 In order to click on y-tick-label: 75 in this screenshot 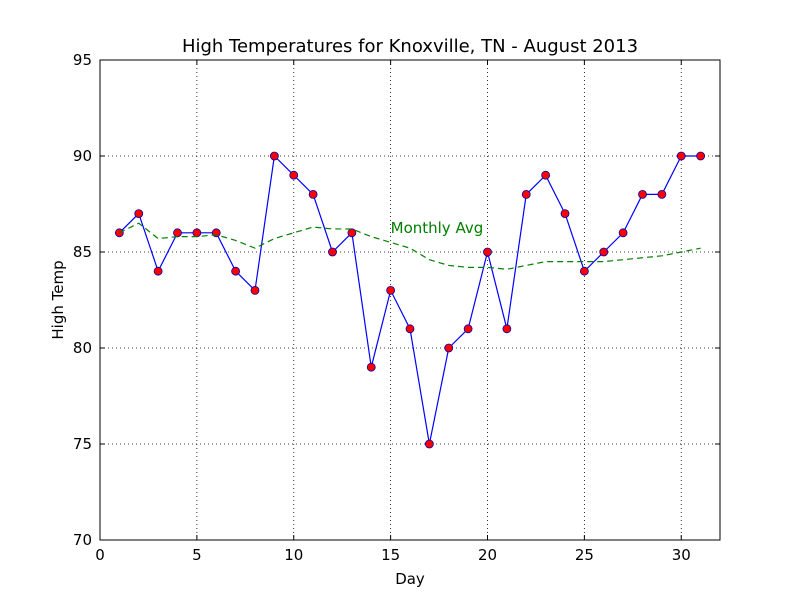, I will do `click(82, 444)`.